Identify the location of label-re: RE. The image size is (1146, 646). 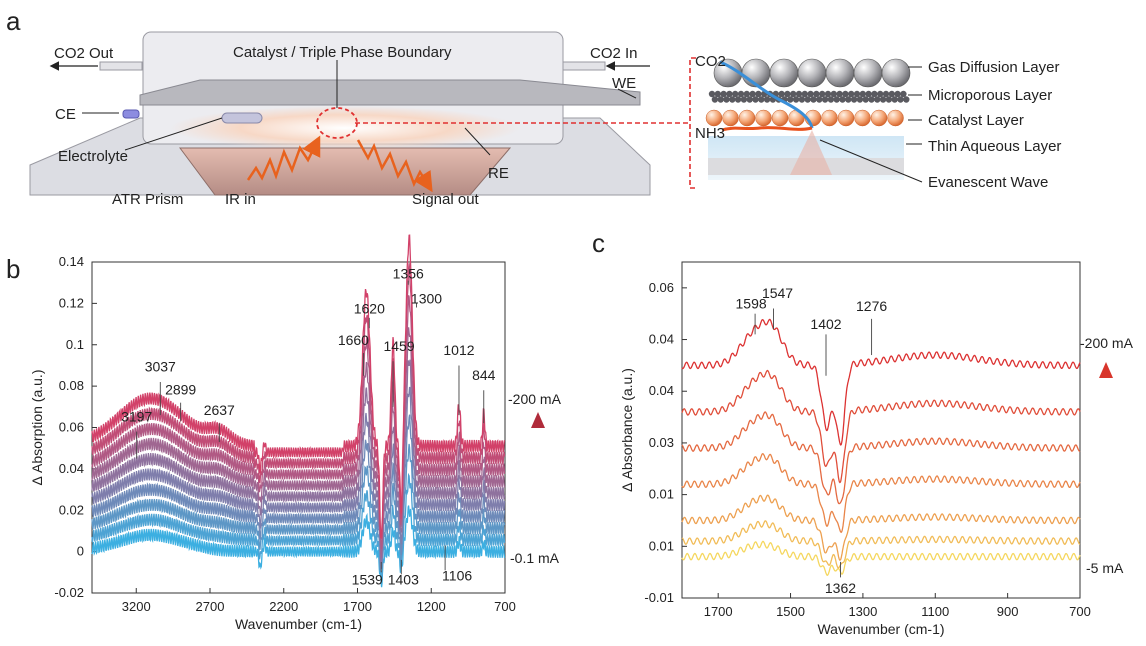
(498, 173).